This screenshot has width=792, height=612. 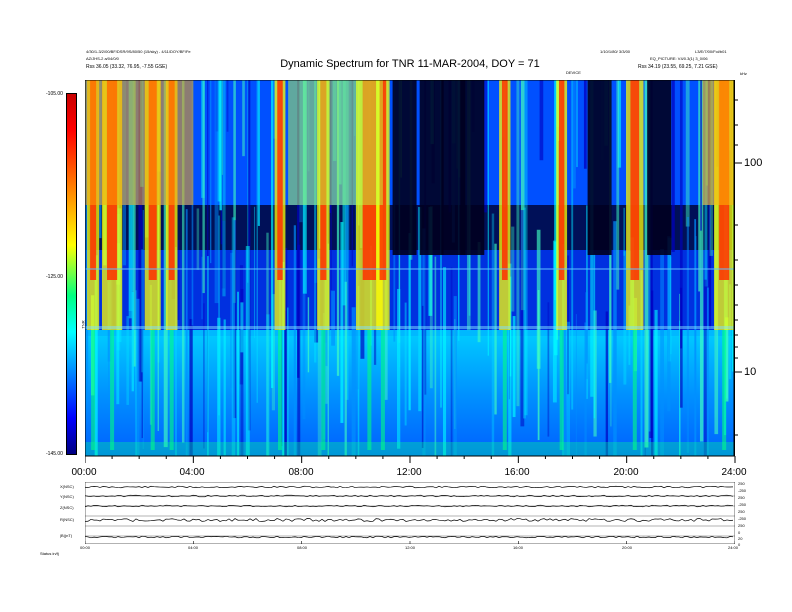 I want to click on x-tick-4: 04:00, so click(x=192, y=472).